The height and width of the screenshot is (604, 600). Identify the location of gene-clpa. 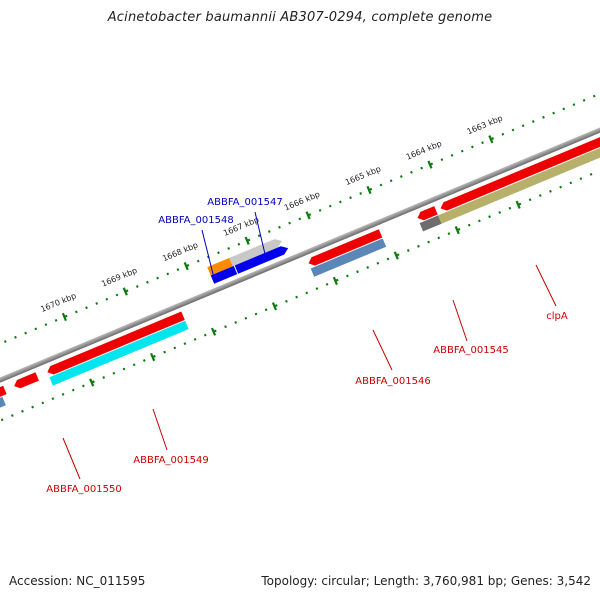
(519, 169).